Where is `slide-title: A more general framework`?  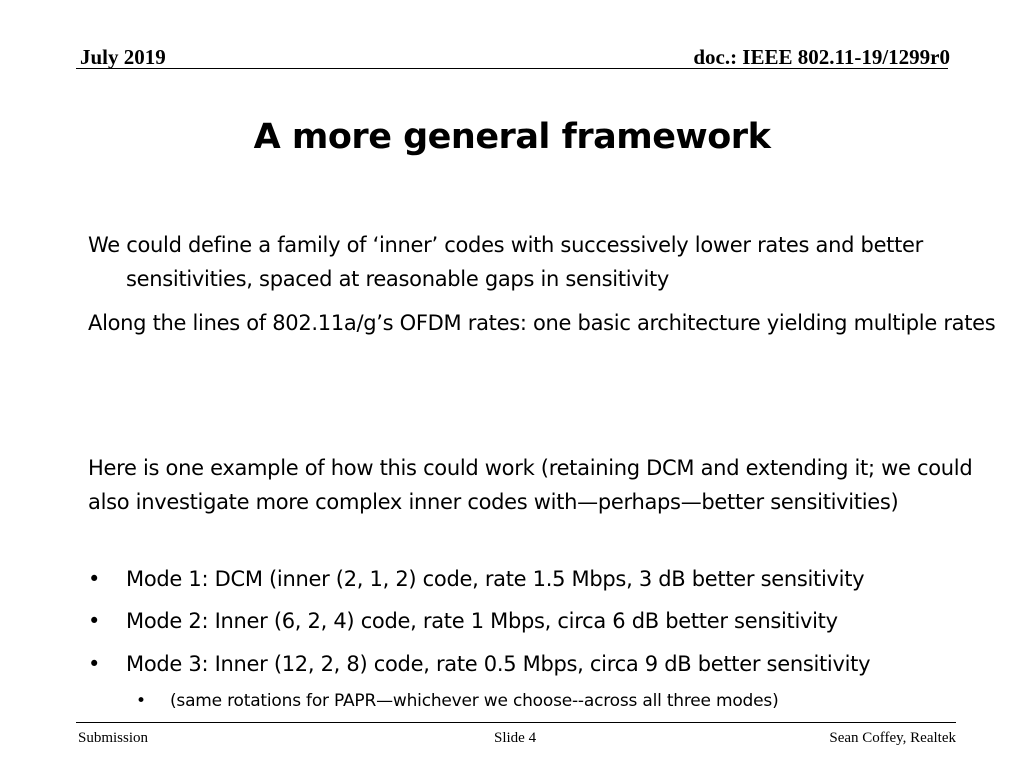
slide-title: A more general framework is located at coordinates (512, 137).